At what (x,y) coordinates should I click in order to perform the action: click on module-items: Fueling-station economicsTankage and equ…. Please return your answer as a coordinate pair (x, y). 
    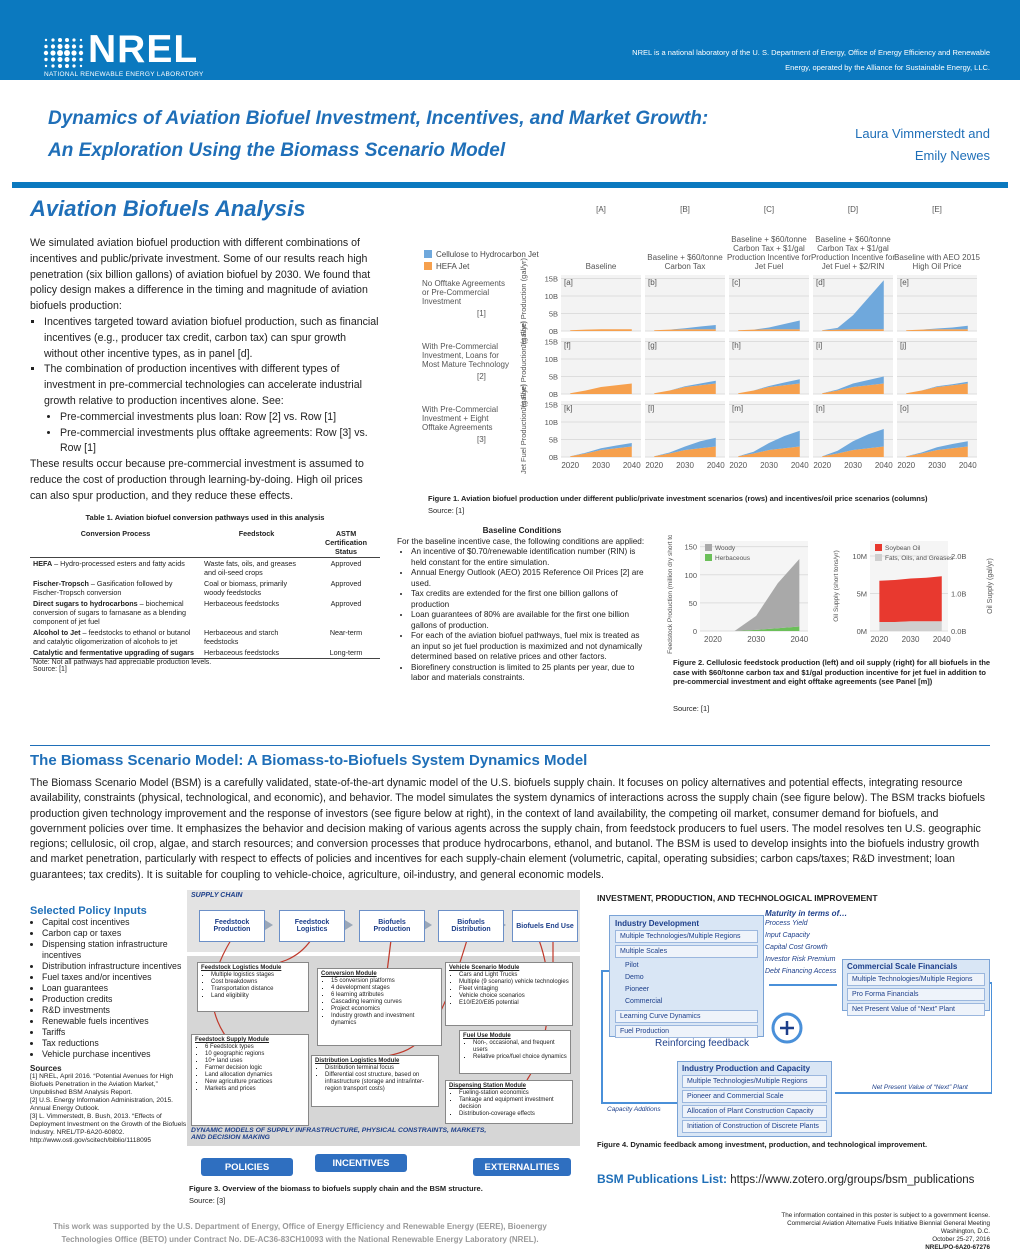
    Looking at the image, I should click on (509, 1104).